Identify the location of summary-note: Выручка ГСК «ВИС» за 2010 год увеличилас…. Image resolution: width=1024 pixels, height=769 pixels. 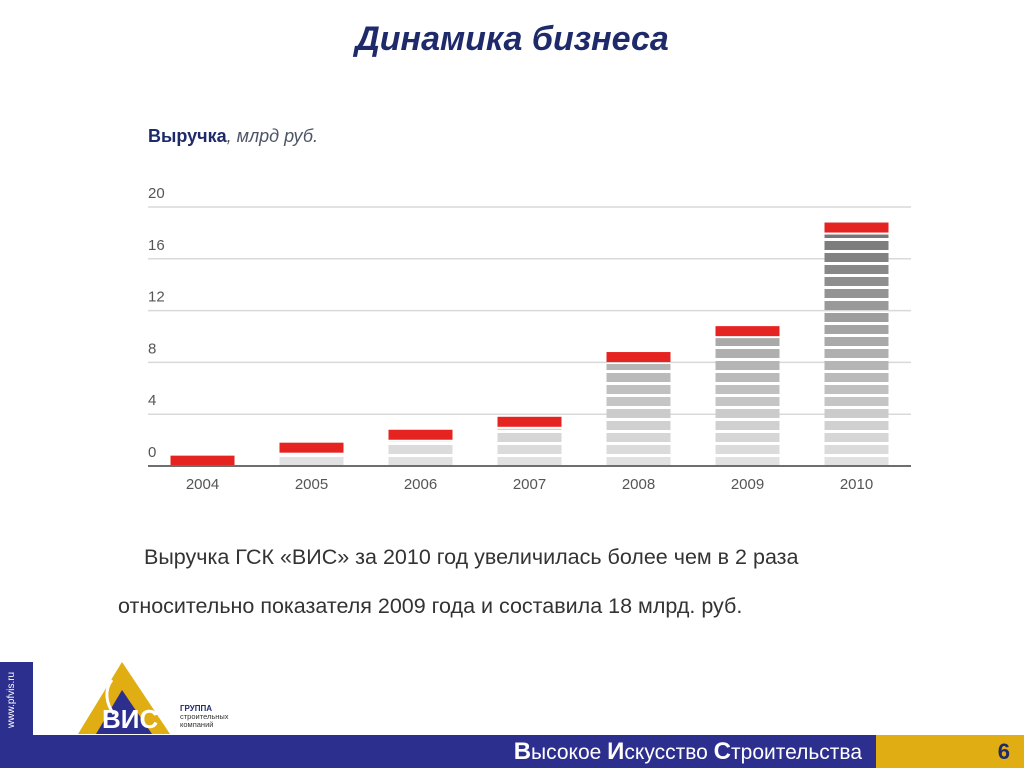
(528, 582).